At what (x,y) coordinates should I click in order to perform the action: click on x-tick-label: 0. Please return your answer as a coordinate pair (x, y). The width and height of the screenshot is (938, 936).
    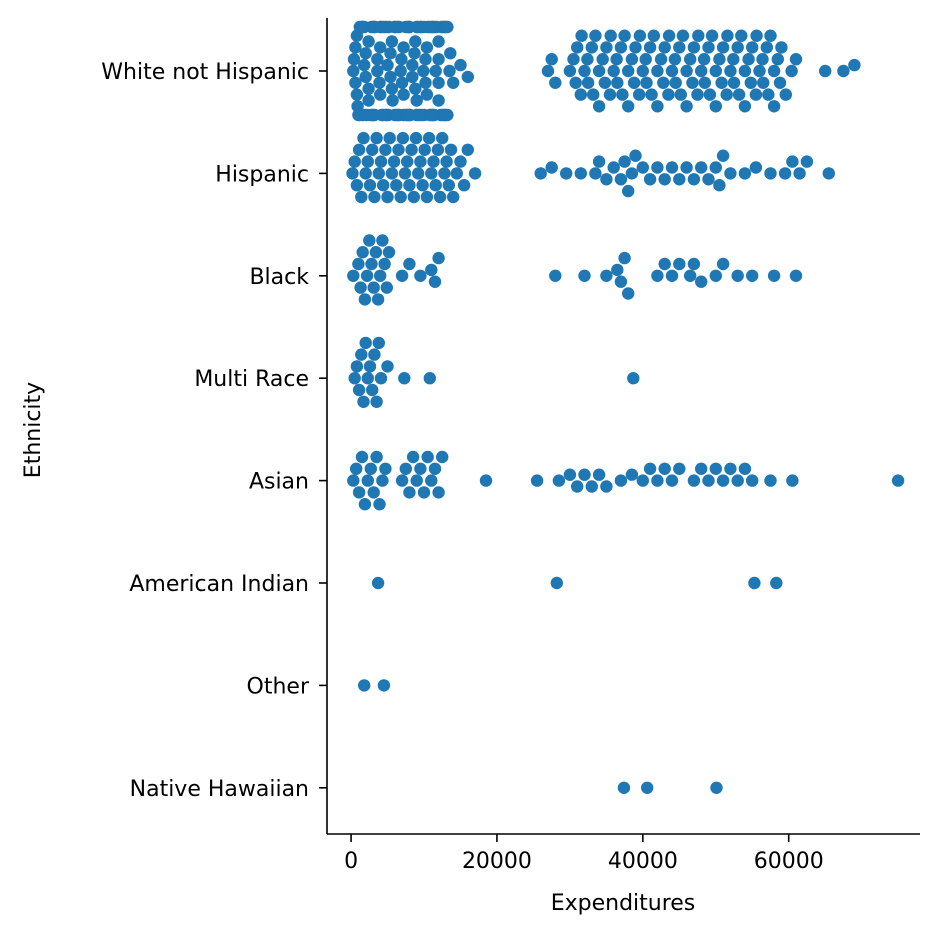
    Looking at the image, I should click on (351, 861).